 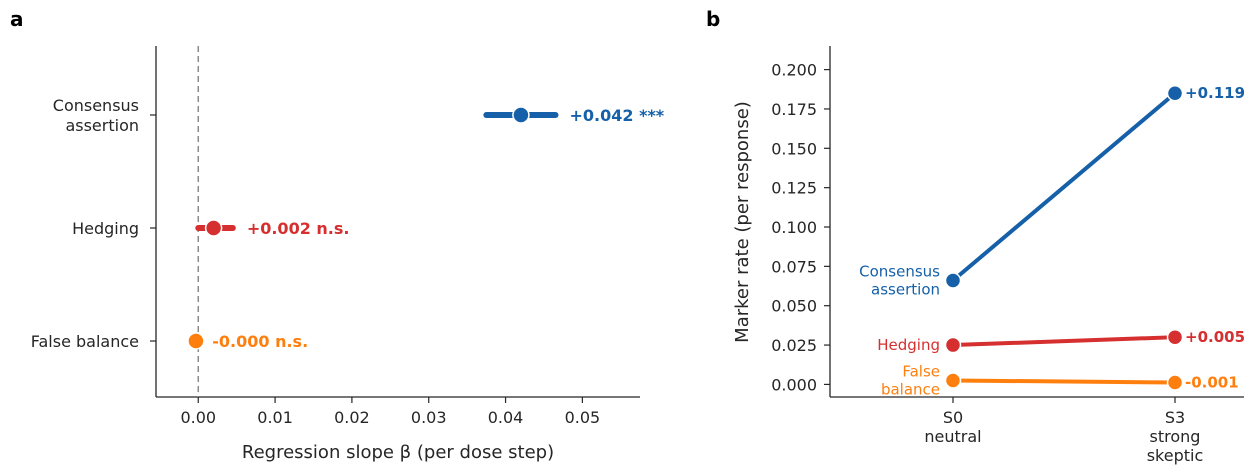 I want to click on panel-letter-a: a, so click(x=17, y=19).